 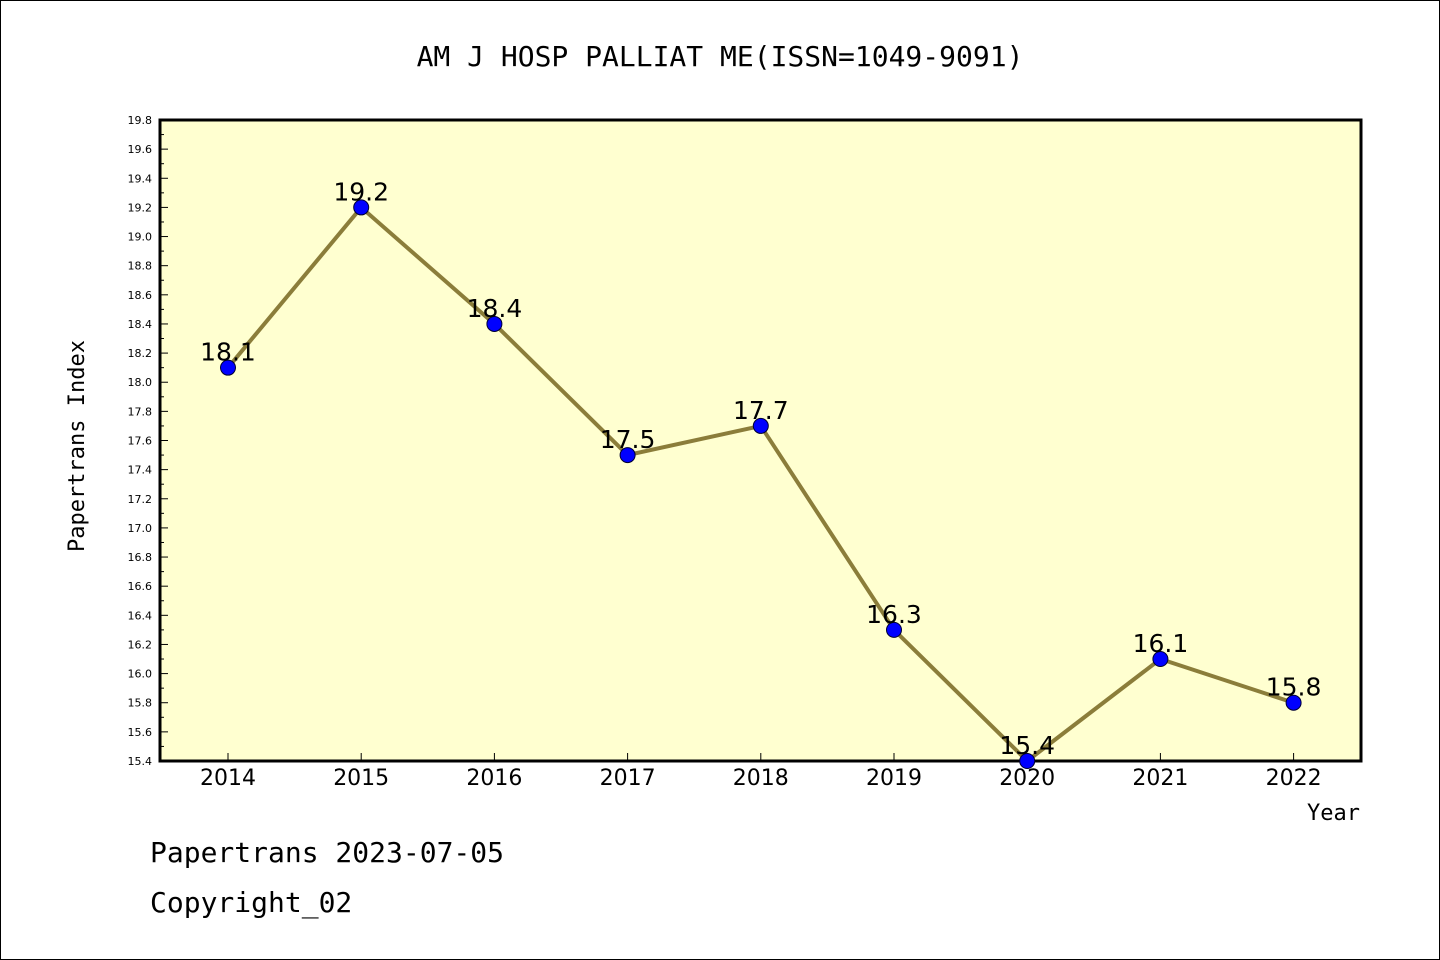 I want to click on y-tick-label: 16.0, so click(x=140, y=674).